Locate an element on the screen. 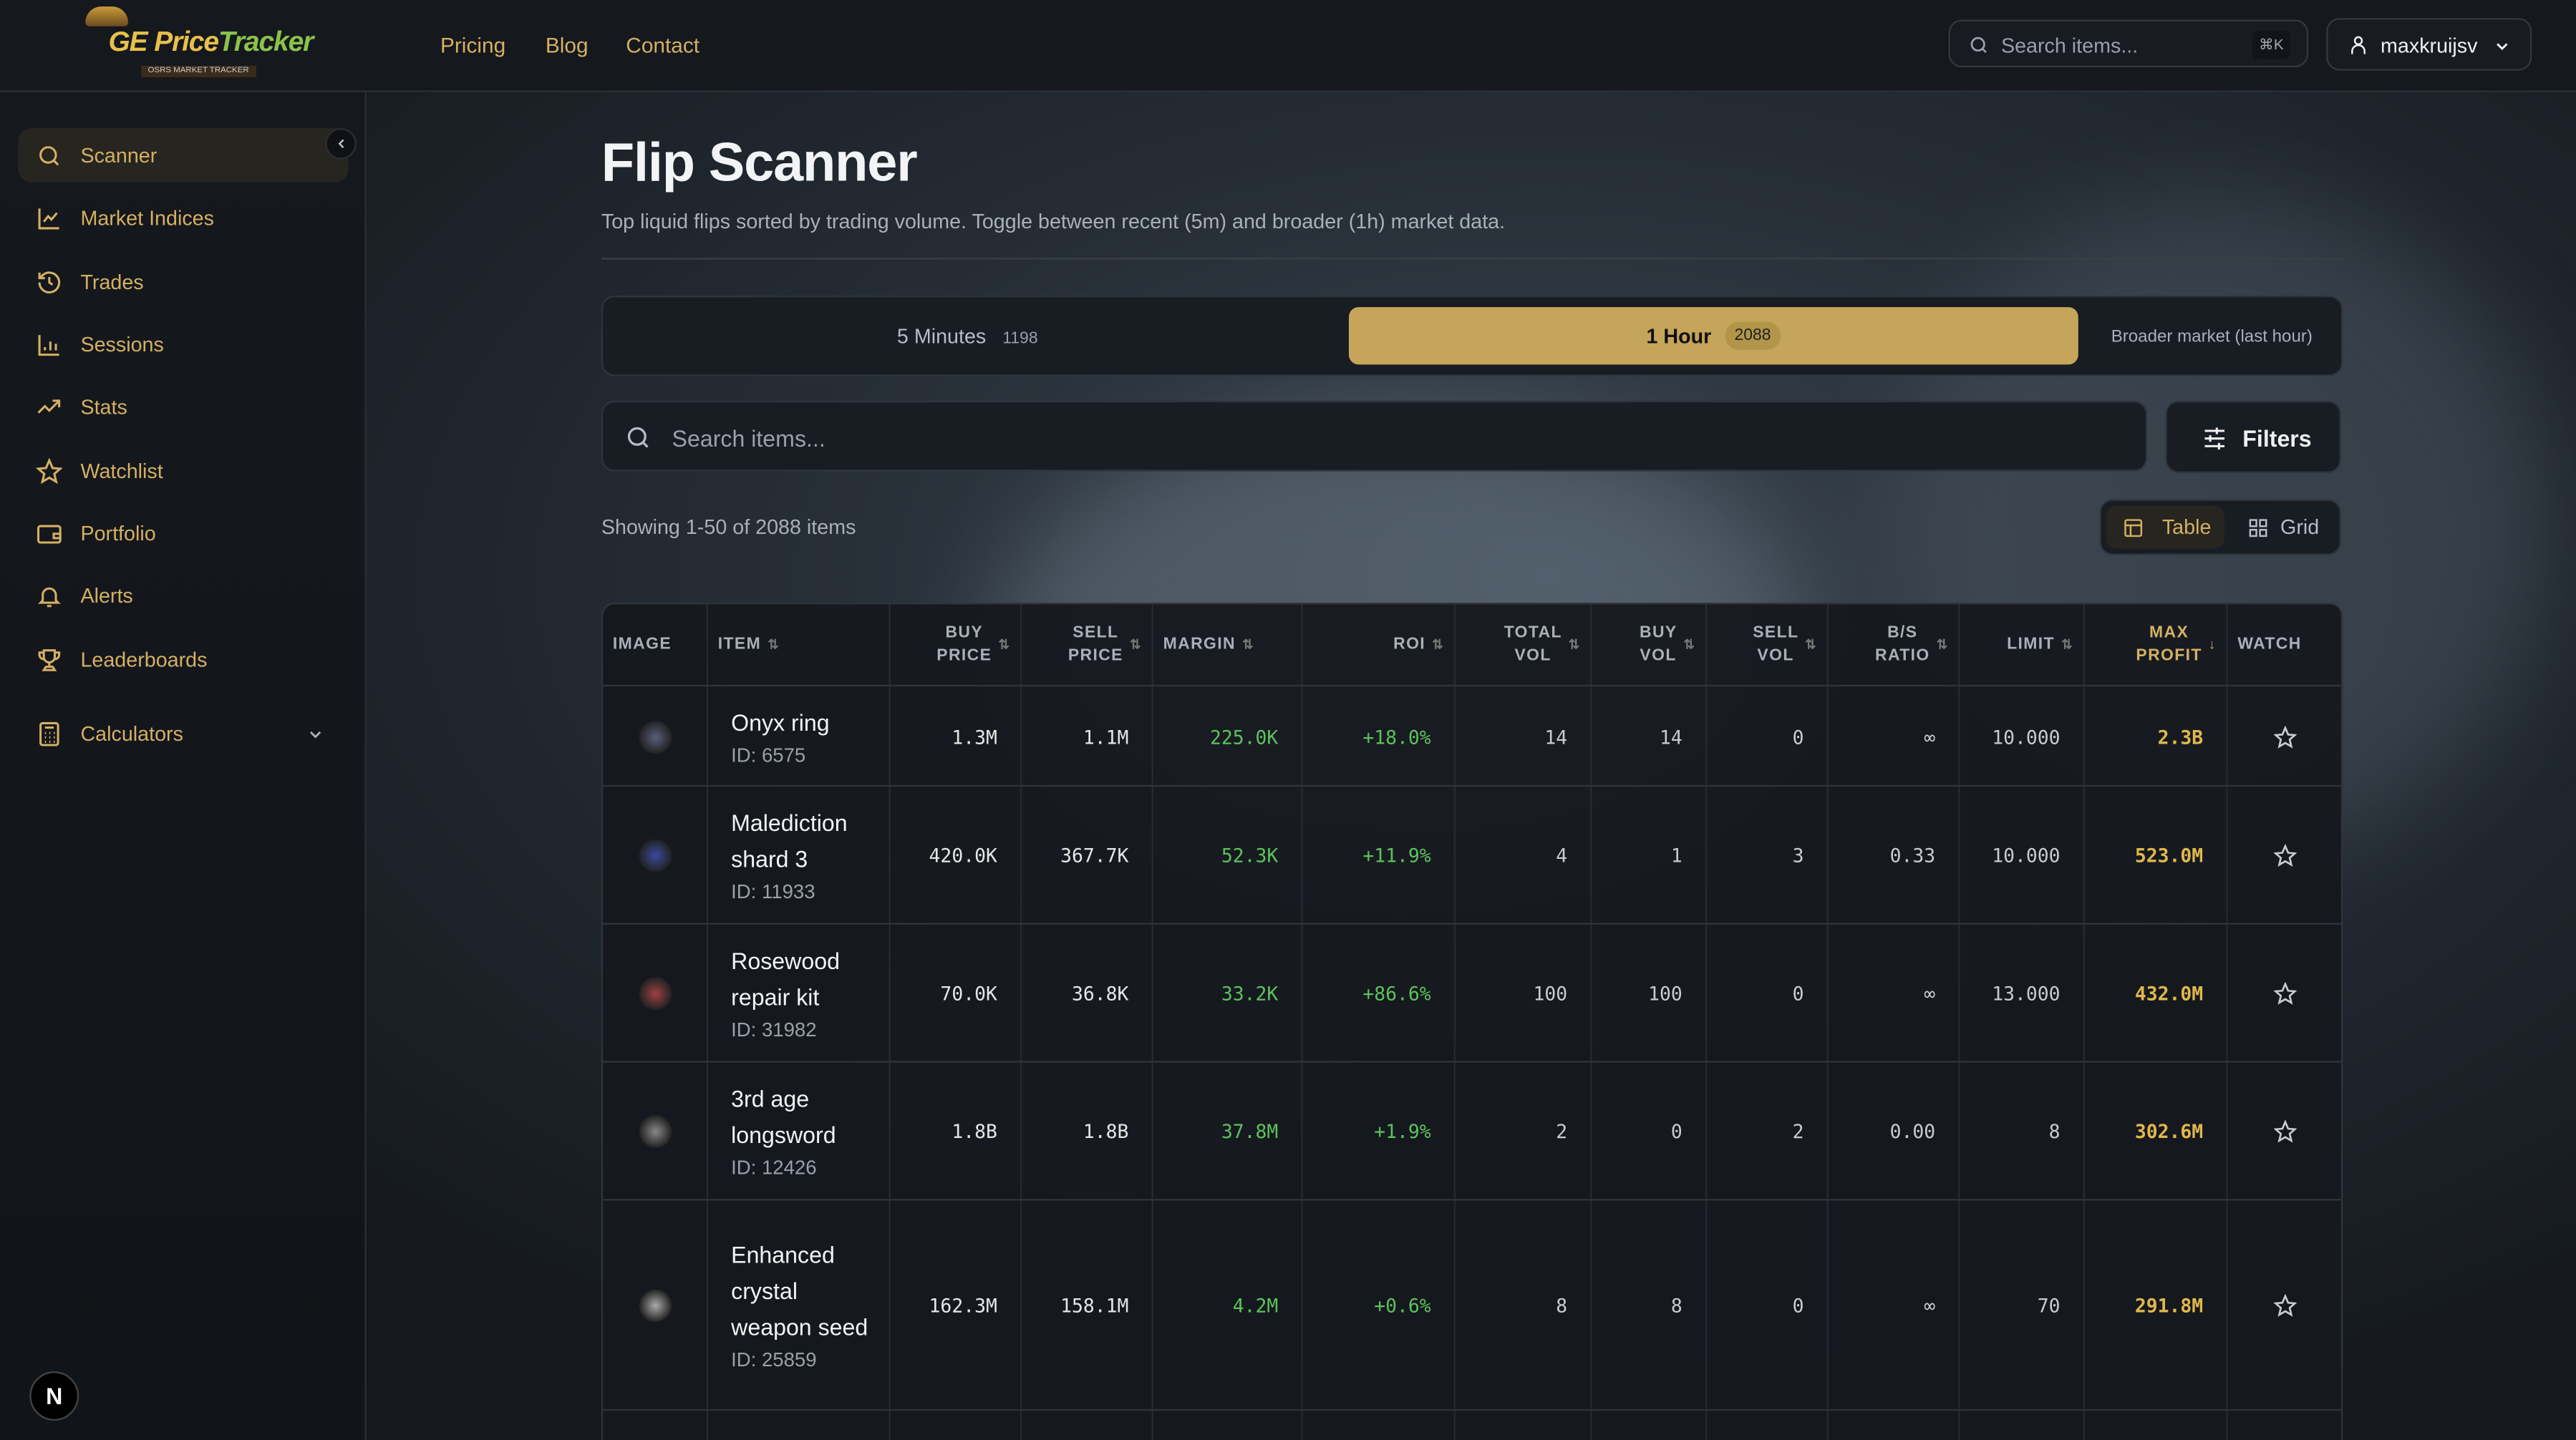 This screenshot has width=2576, height=1440. column-header-sell-price: SELL PRICE ⇅ is located at coordinates (1088, 645).